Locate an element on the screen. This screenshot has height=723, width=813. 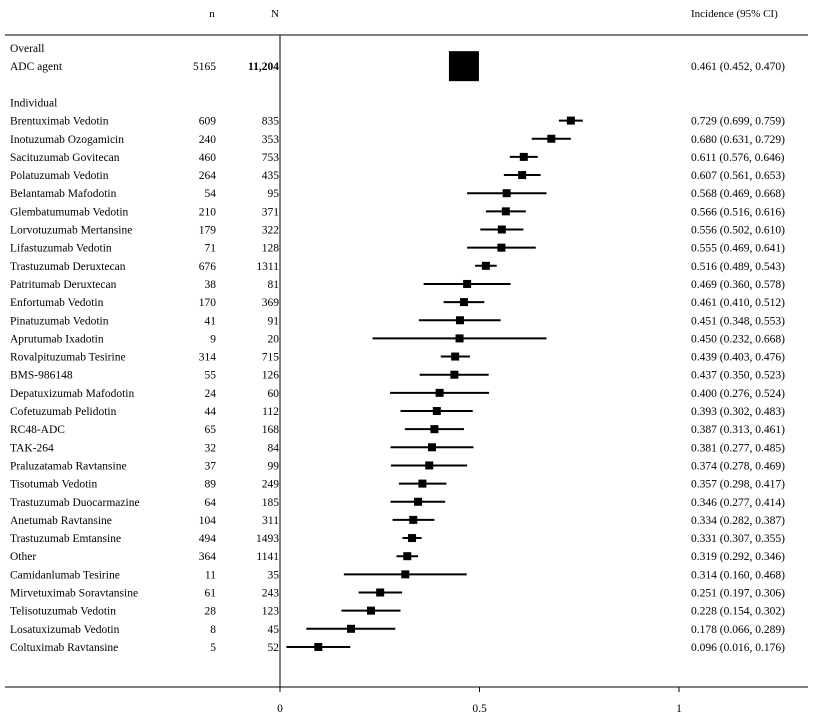
row-N: 371 is located at coordinates (271, 212).